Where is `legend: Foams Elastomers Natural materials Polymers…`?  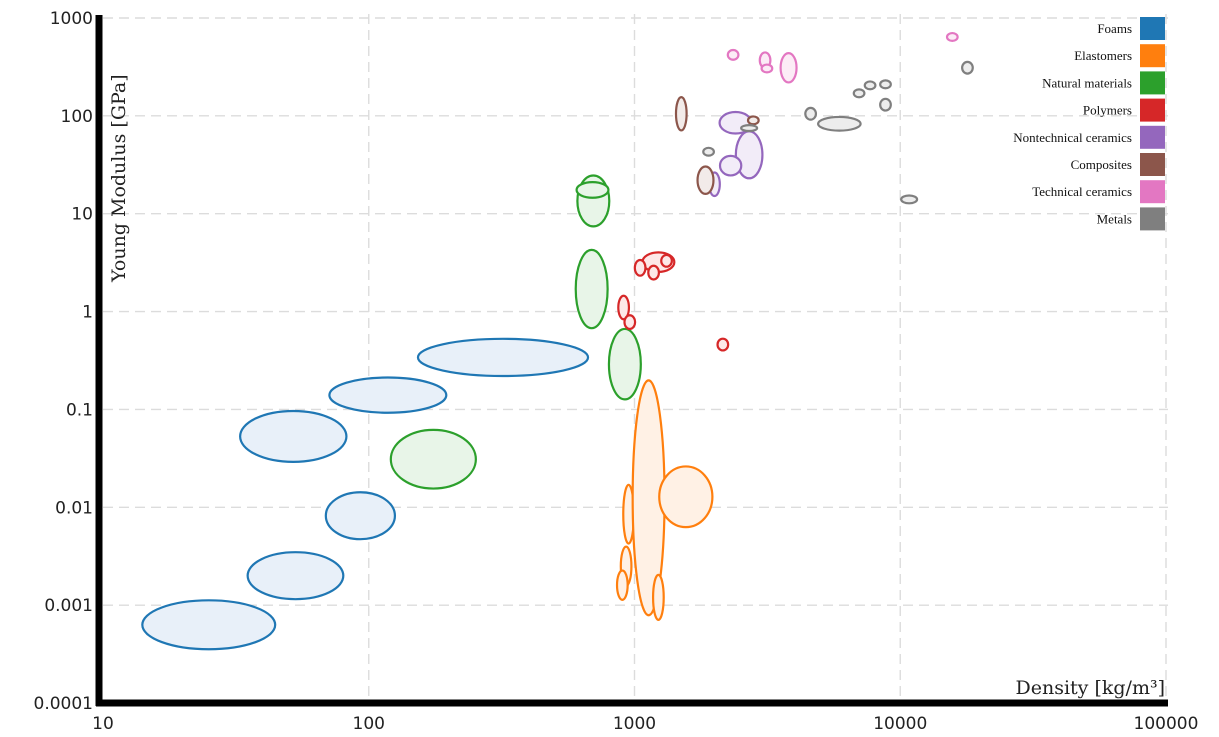
legend: Foams Elastomers Natural materials Polymers… is located at coordinates (1089, 124).